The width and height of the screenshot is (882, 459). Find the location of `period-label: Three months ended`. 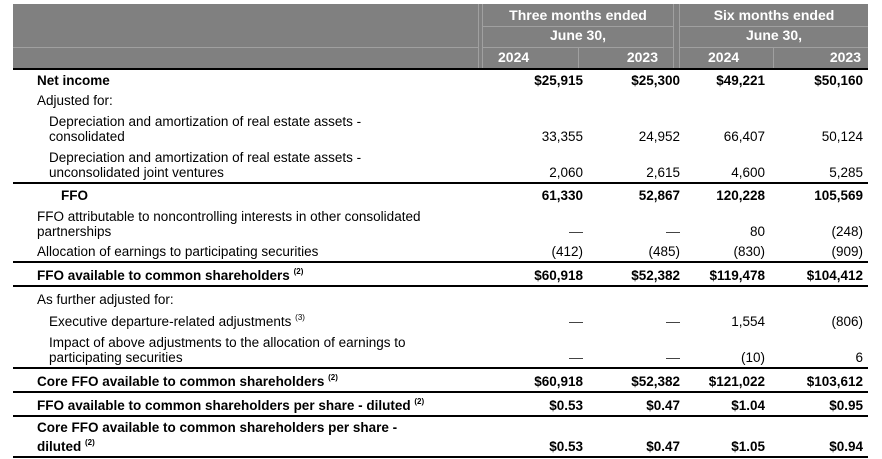

period-label: Three months ended is located at coordinates (578, 15).